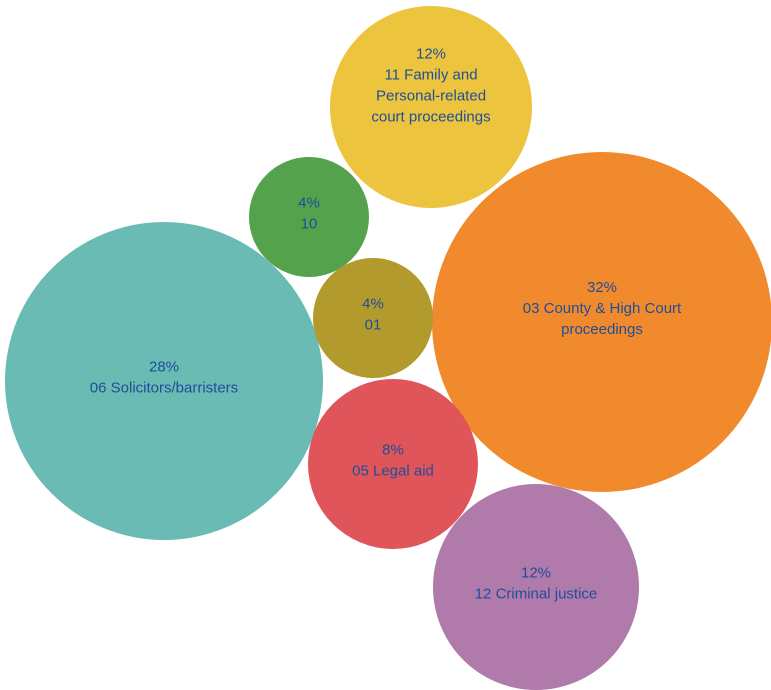 This screenshot has width=771, height=690. I want to click on bubble-category-label: court proceedings, so click(430, 117).